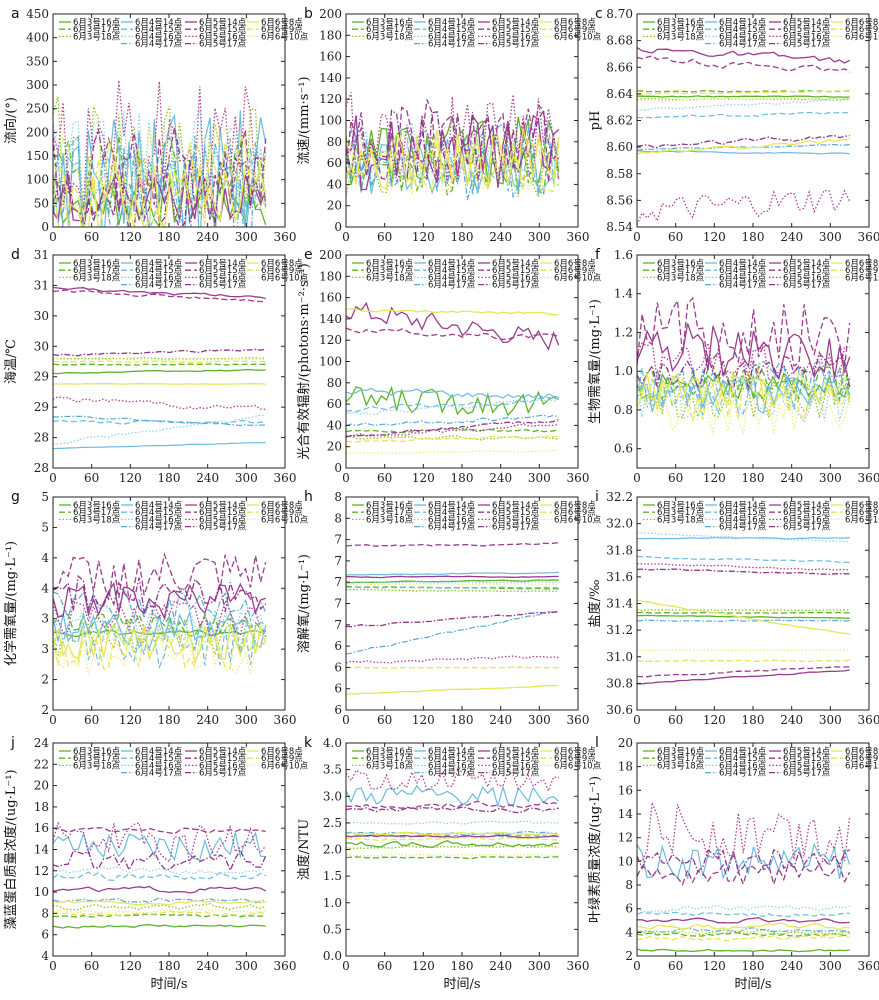 This screenshot has width=879, height=1000. Describe the element at coordinates (629, 932) in the screenshot. I see `y-tick-label: 4` at that location.